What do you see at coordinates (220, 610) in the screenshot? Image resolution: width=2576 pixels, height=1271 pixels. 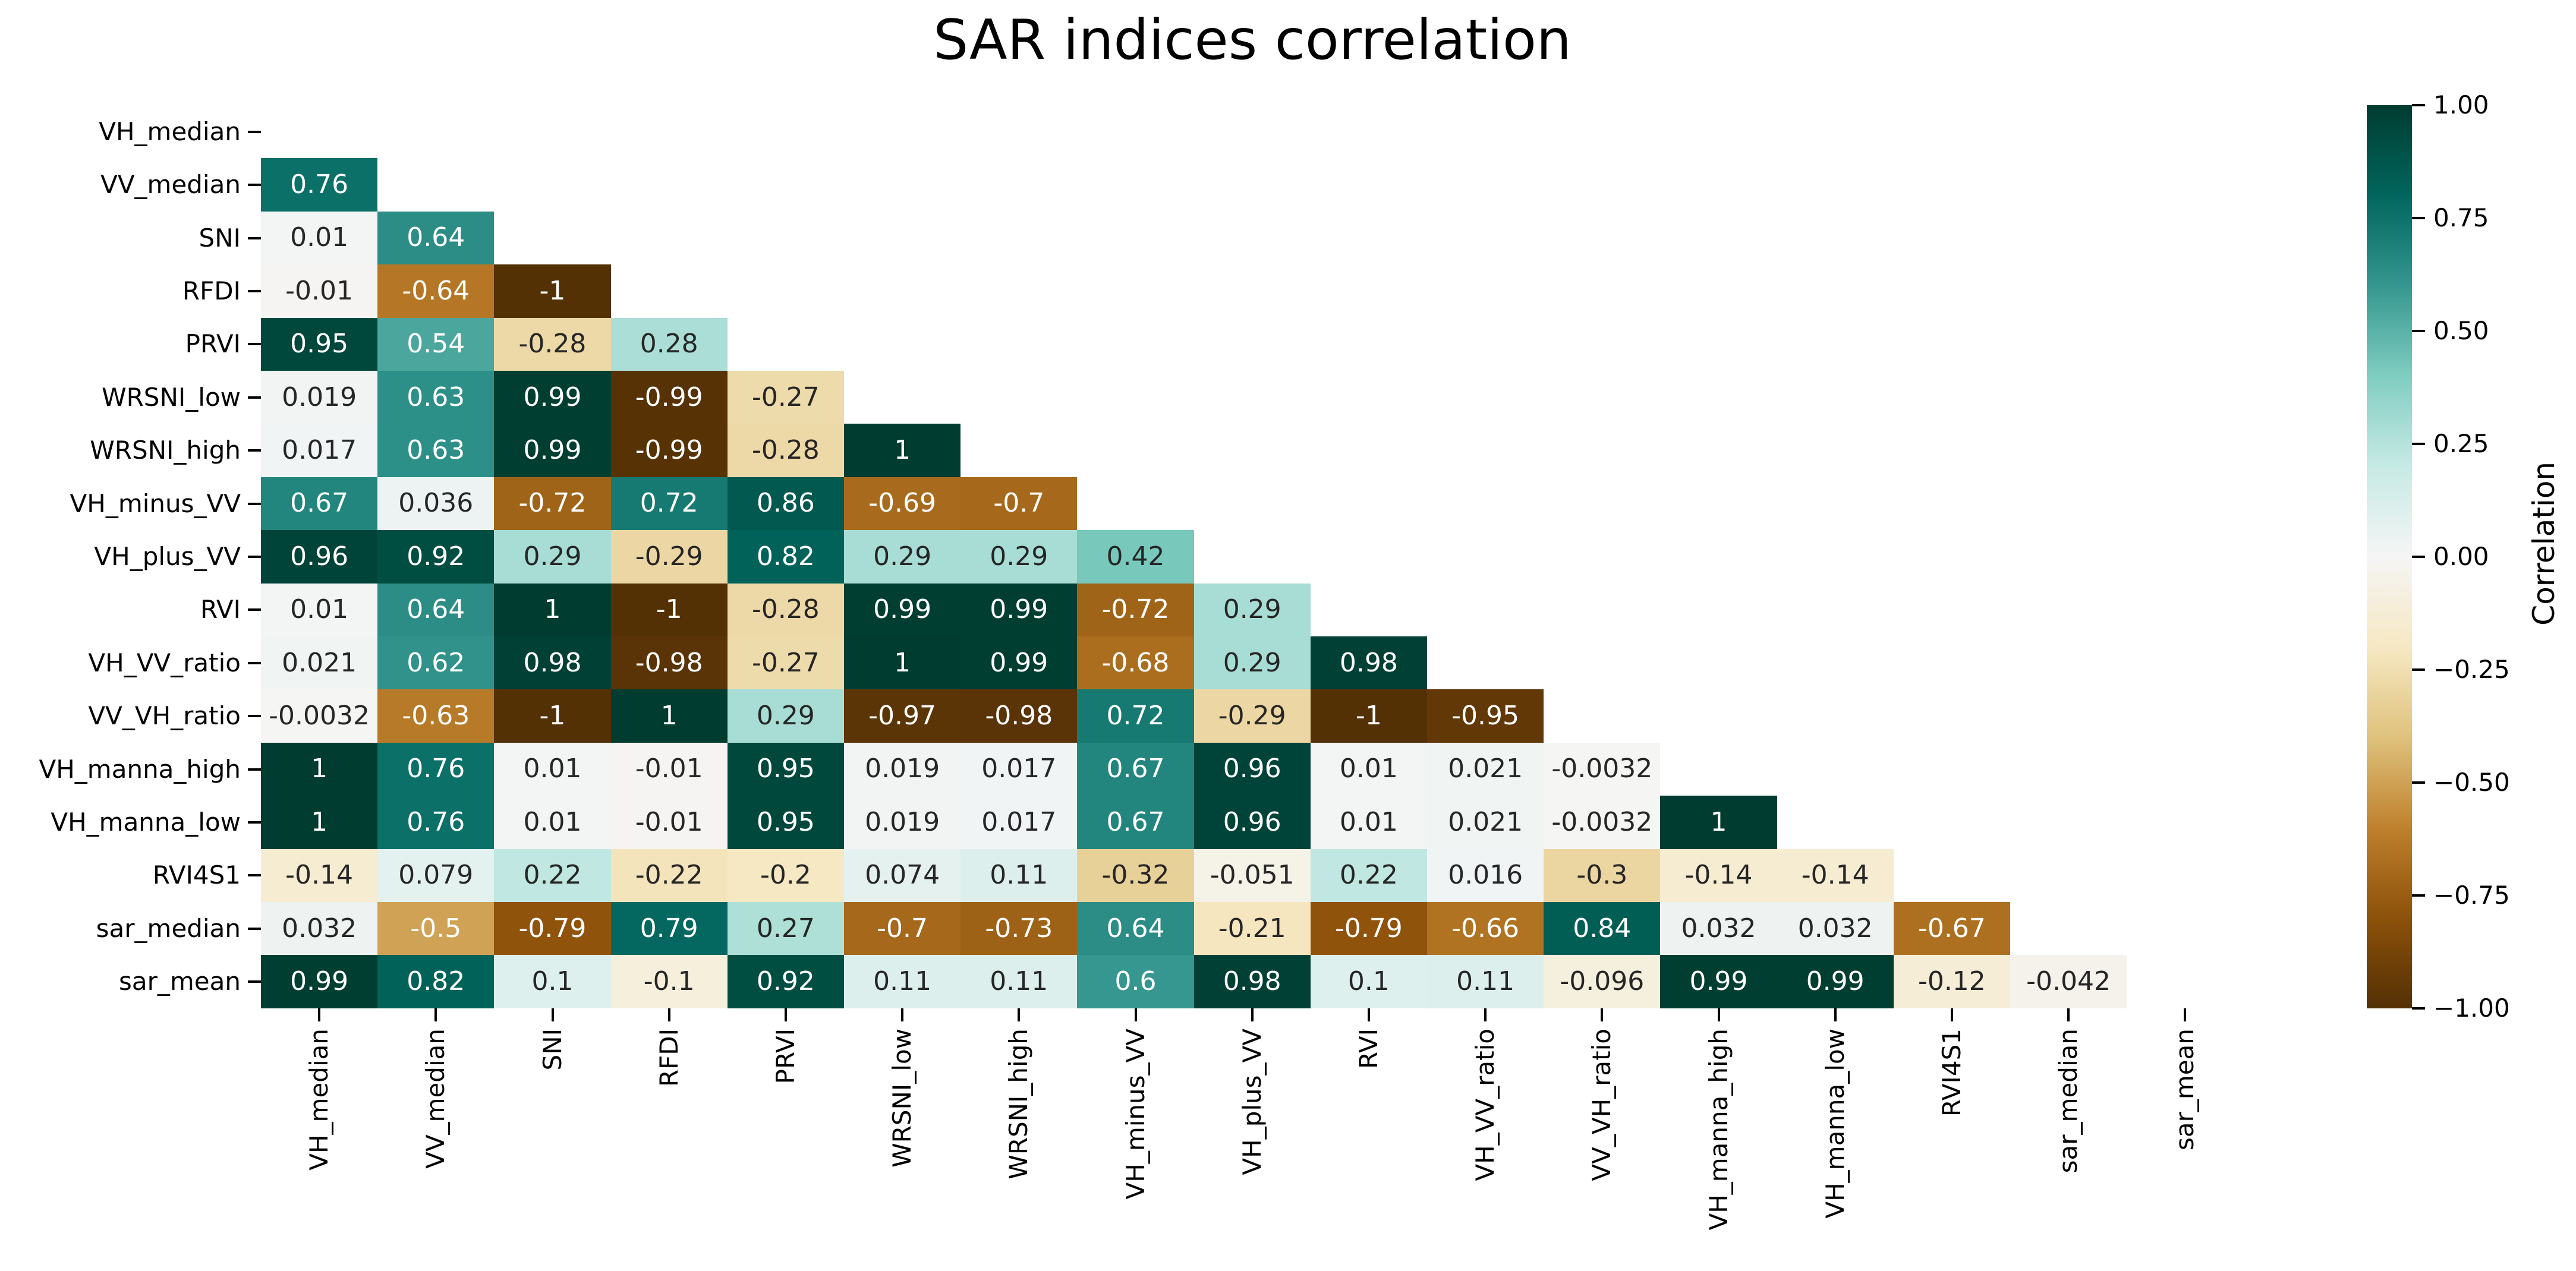 I see `y-axis-label: RVI` at bounding box center [220, 610].